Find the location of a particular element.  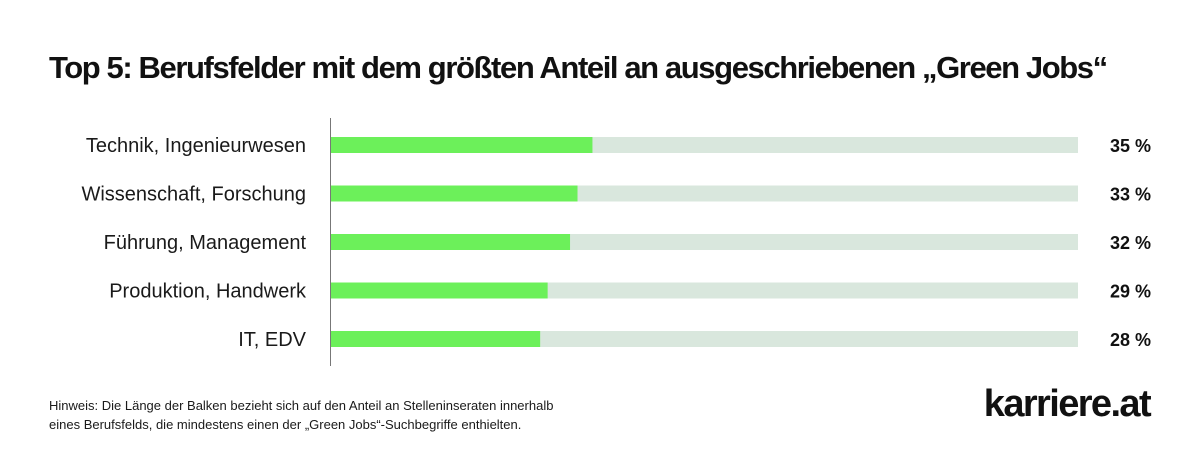

category-label: Produktion, Handwerk is located at coordinates (208, 292).